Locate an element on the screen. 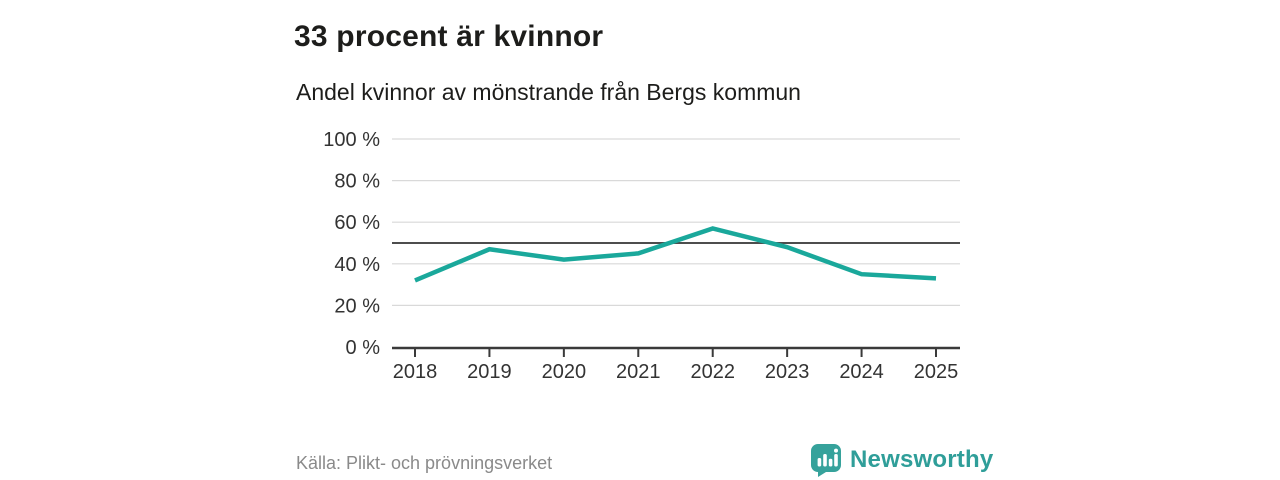 The image size is (1280, 480). bar-chart-speech-bubble-icon is located at coordinates (826, 460).